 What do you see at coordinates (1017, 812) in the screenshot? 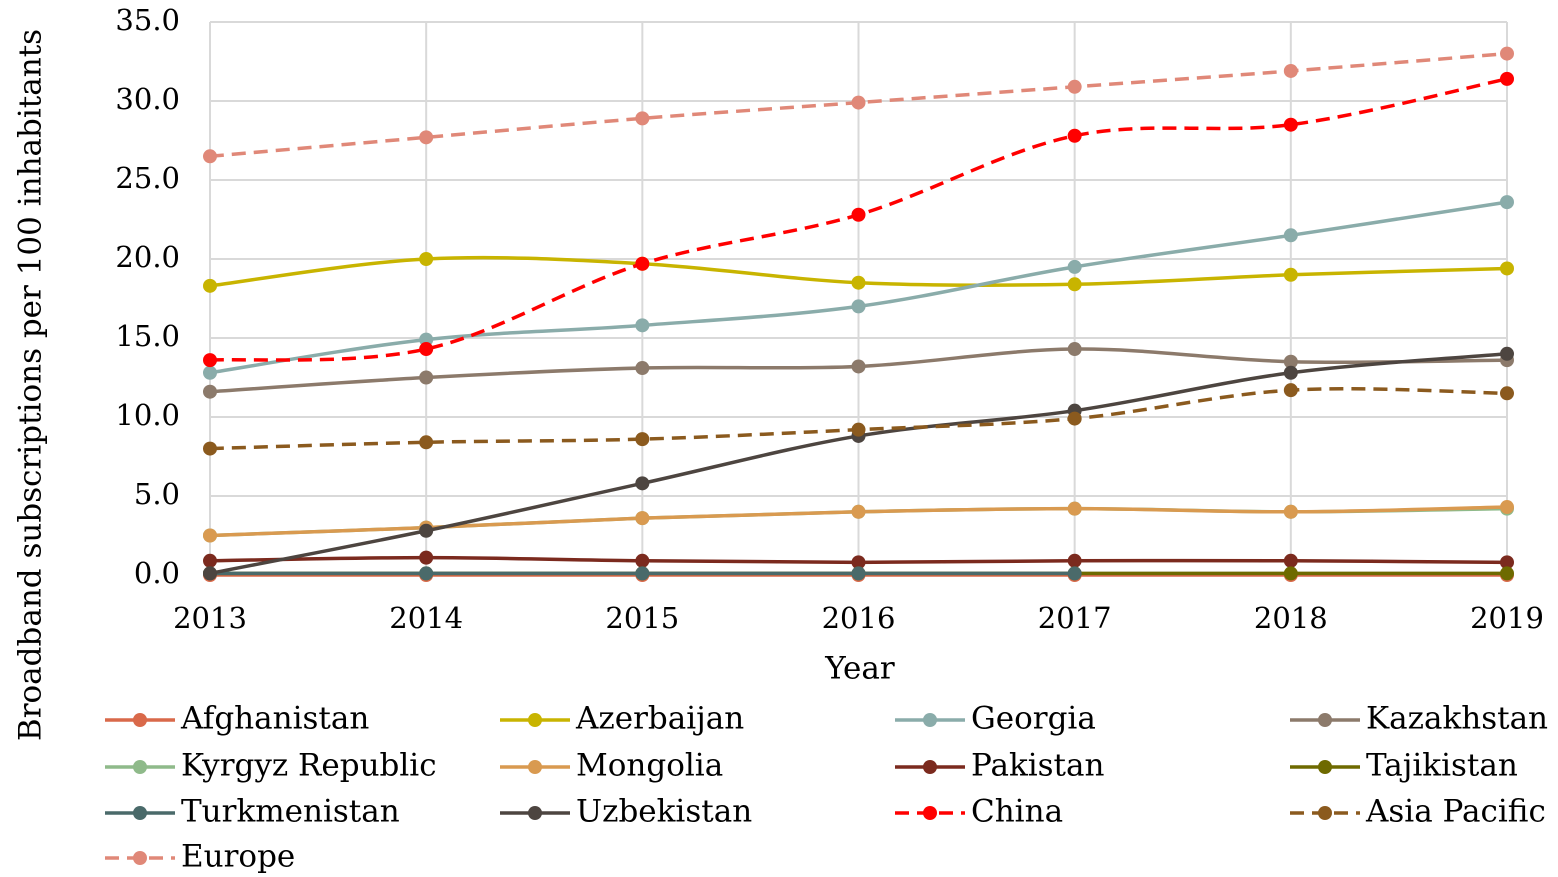
I see `legend-label: China` at bounding box center [1017, 812].